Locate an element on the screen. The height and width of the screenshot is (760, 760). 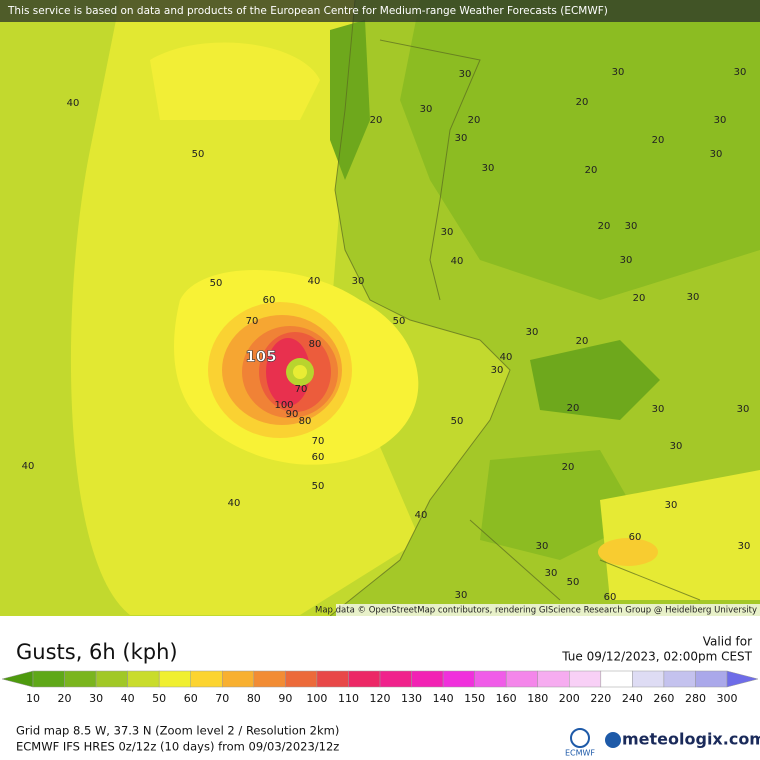
valid-time: Tue 09/12/2023, 02:00pm CEST is located at coordinates (656, 657).